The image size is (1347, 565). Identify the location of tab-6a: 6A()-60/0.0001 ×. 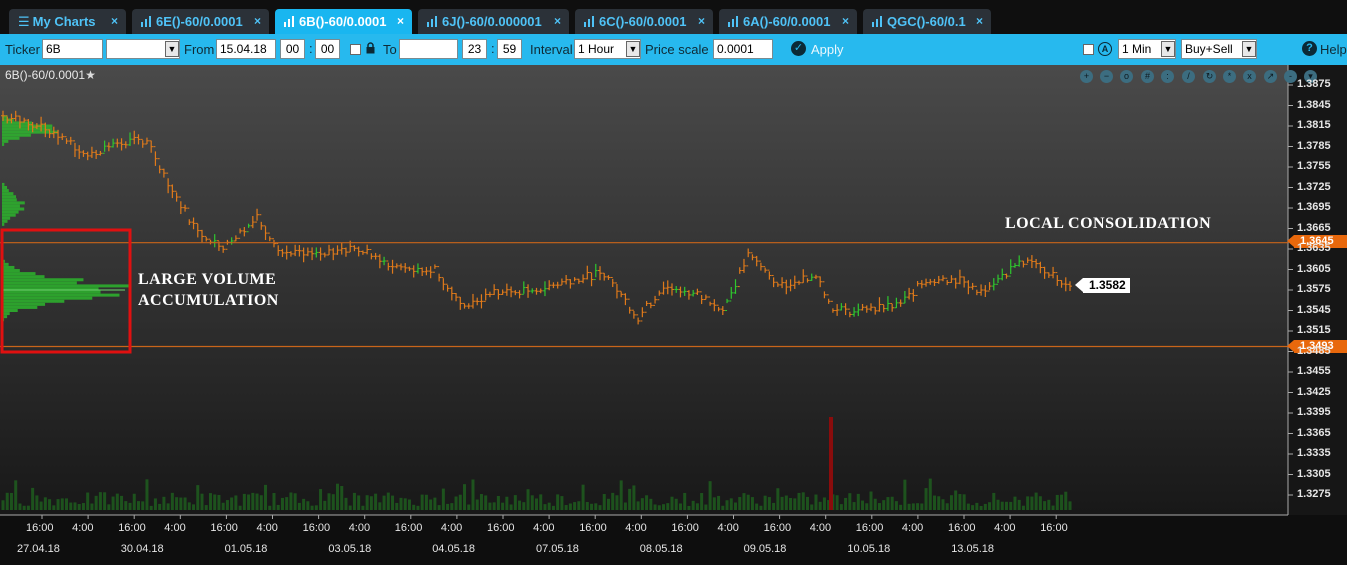
(788, 21).